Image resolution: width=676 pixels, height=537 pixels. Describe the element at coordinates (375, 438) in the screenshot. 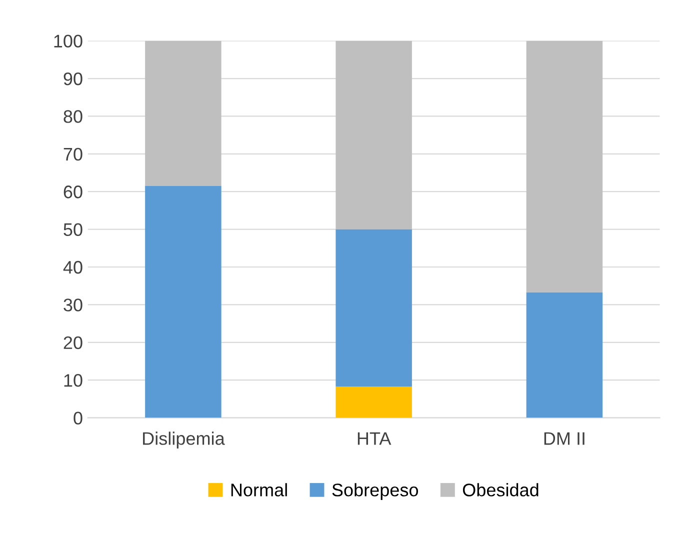

I see `x-tick-label: HTA` at that location.